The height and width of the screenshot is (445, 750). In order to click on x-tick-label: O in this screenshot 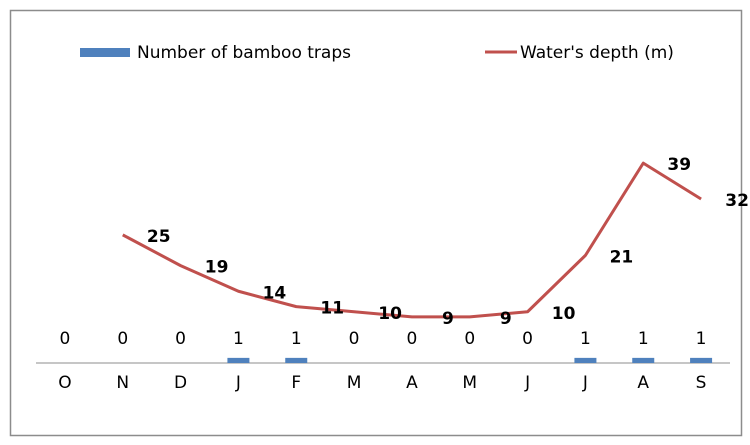, I will do `click(64, 383)`.